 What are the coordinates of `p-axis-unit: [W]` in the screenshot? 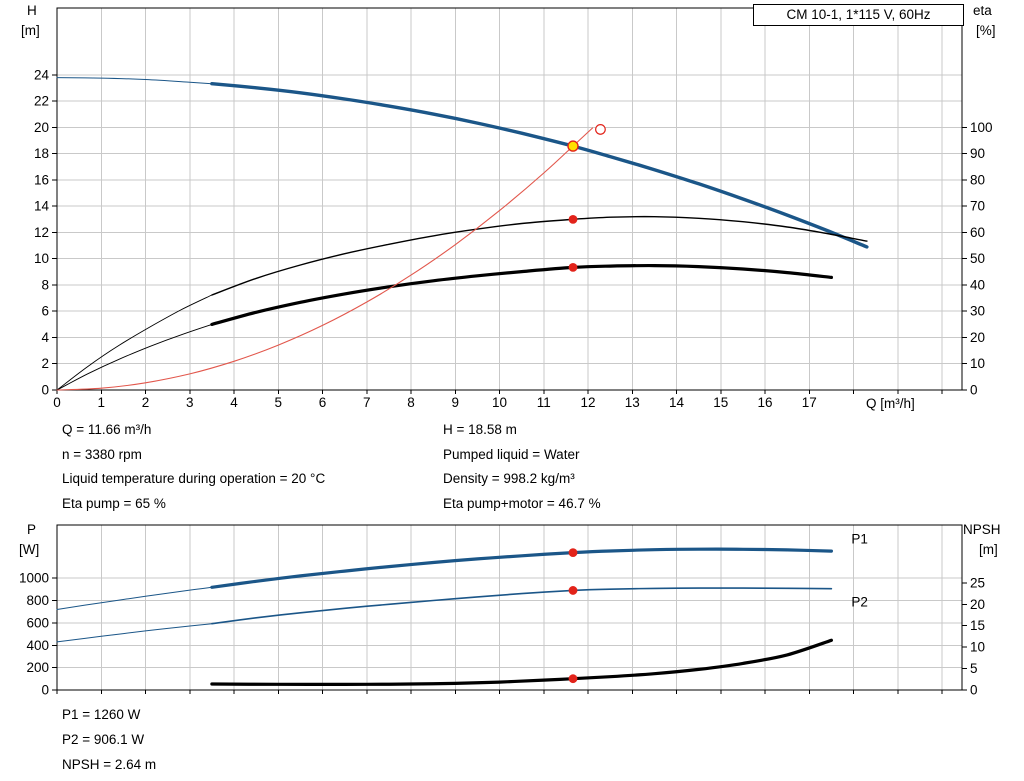 It's located at (29, 549).